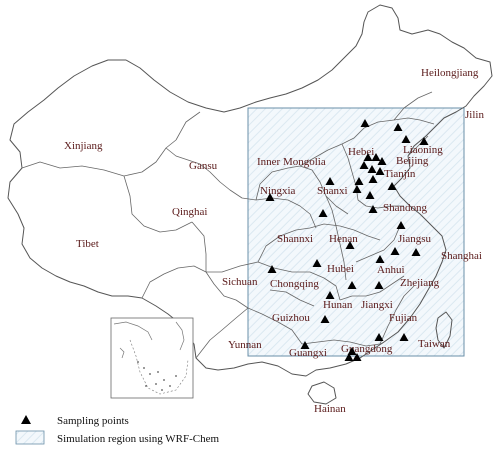  Describe the element at coordinates (294, 284) in the screenshot. I see `label-chongqing: Chongqing` at that location.